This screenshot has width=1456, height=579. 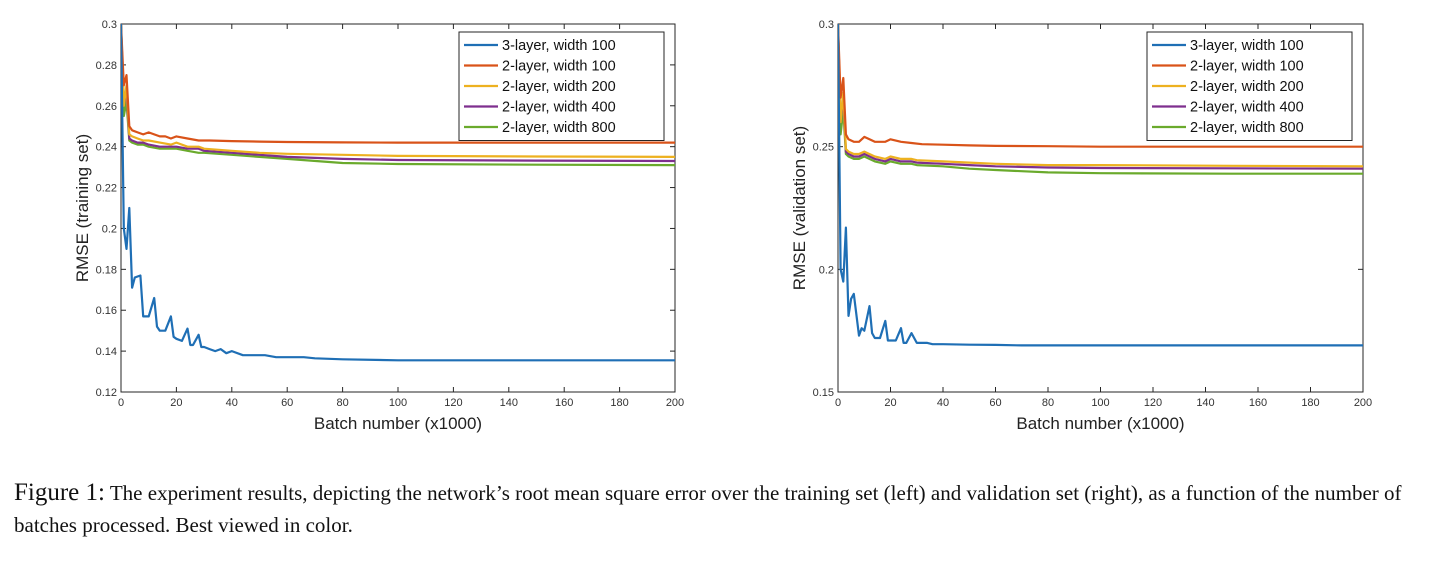 I want to click on y-axis-label: RMSE (validation set), so click(x=799, y=208).